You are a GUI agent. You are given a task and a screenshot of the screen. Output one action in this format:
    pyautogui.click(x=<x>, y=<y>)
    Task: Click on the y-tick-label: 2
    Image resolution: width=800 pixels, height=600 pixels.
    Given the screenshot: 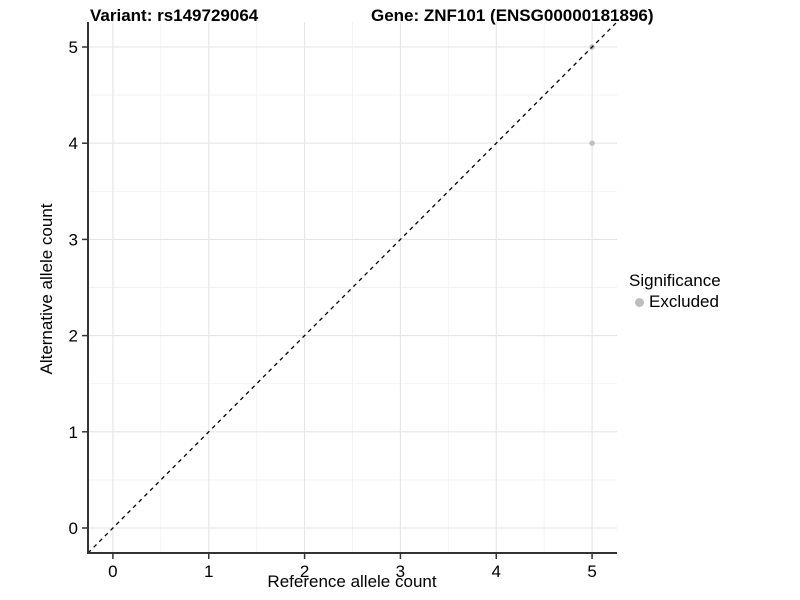 What is the action you would take?
    pyautogui.click(x=73, y=336)
    